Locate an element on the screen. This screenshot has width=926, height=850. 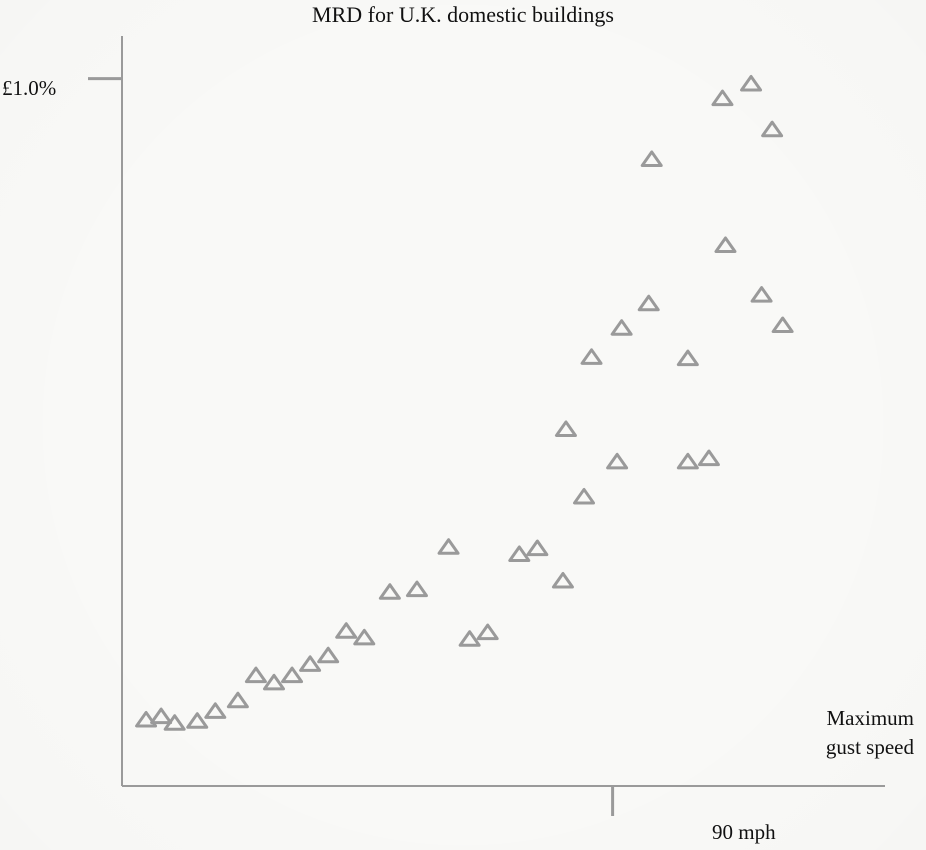
x-axis-label-line-2: gust speed is located at coordinates (869, 747).